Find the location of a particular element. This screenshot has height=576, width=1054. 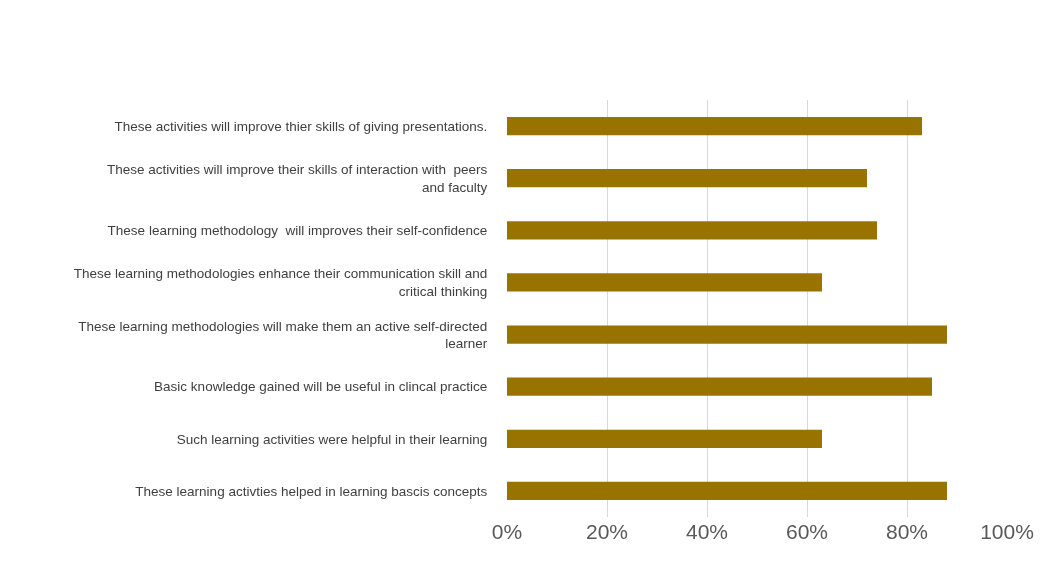

x-tick-label: 0% is located at coordinates (507, 531).